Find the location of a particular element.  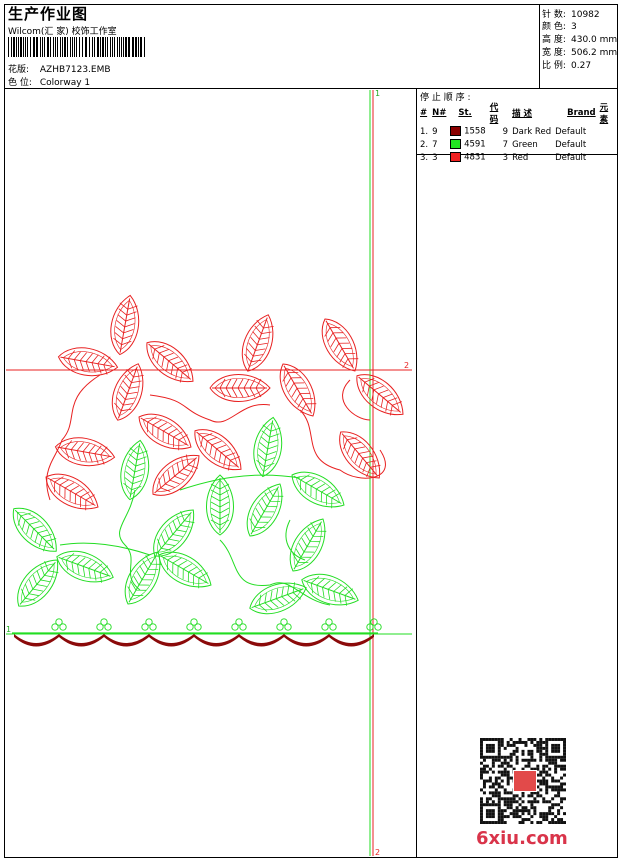

row-stitches: 1558 is located at coordinates (475, 131).